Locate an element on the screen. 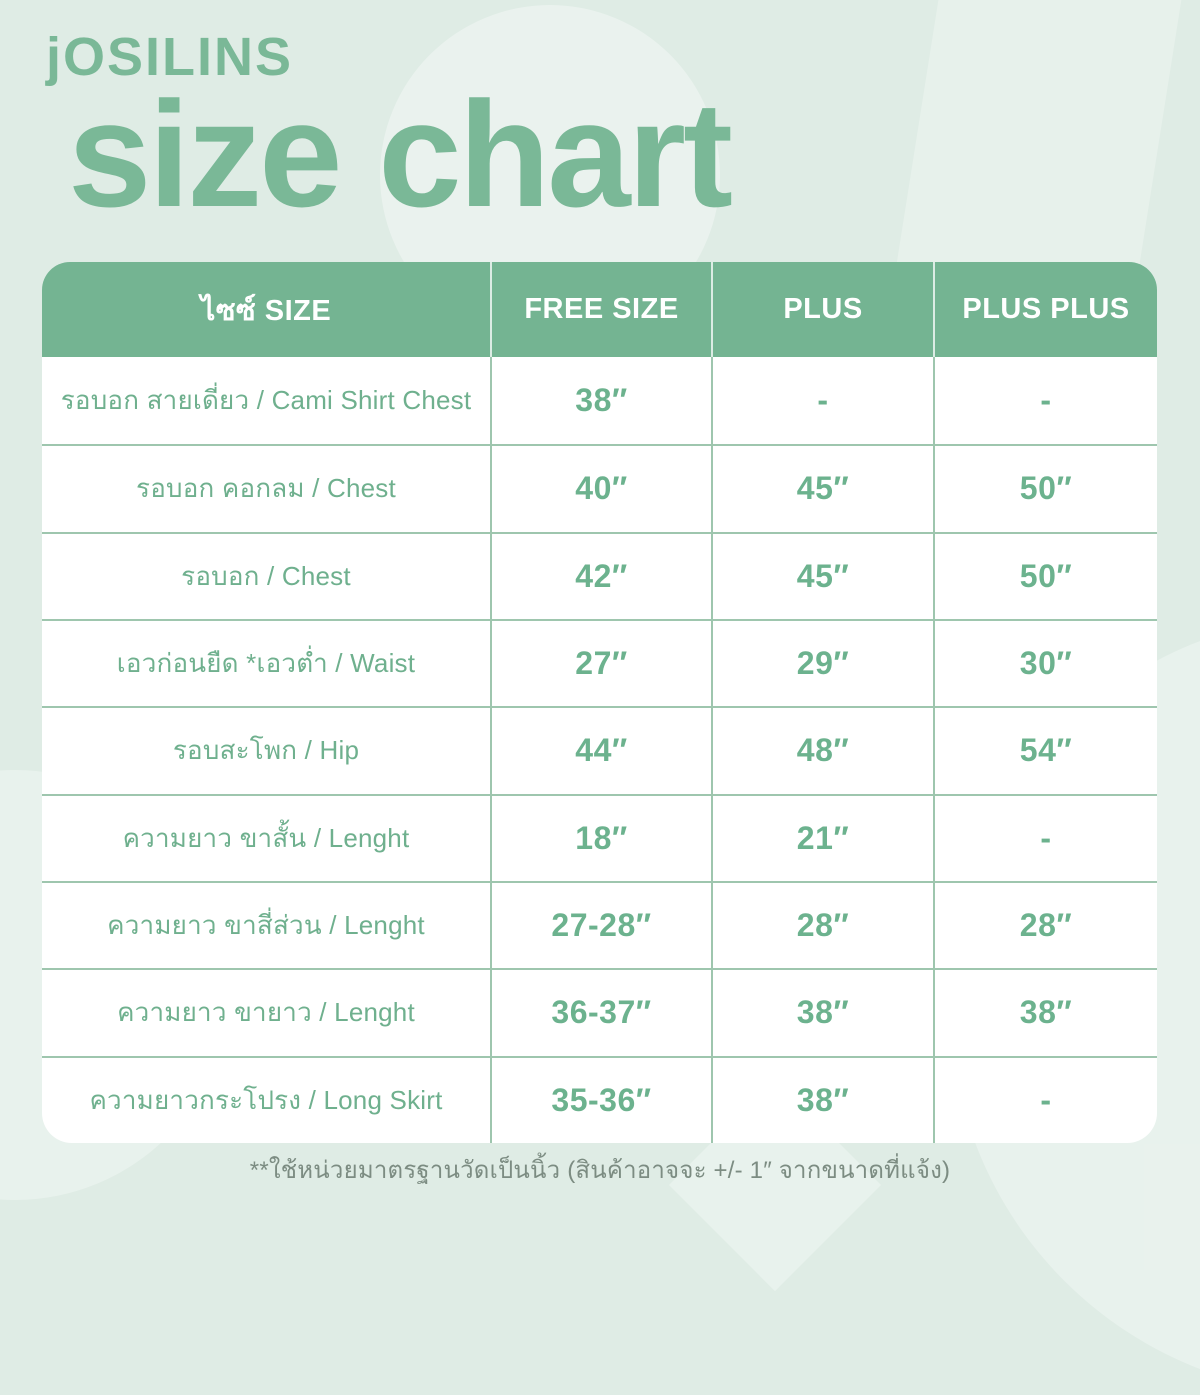 The image size is (1200, 1395). cell-value: 18″ is located at coordinates (600, 838).